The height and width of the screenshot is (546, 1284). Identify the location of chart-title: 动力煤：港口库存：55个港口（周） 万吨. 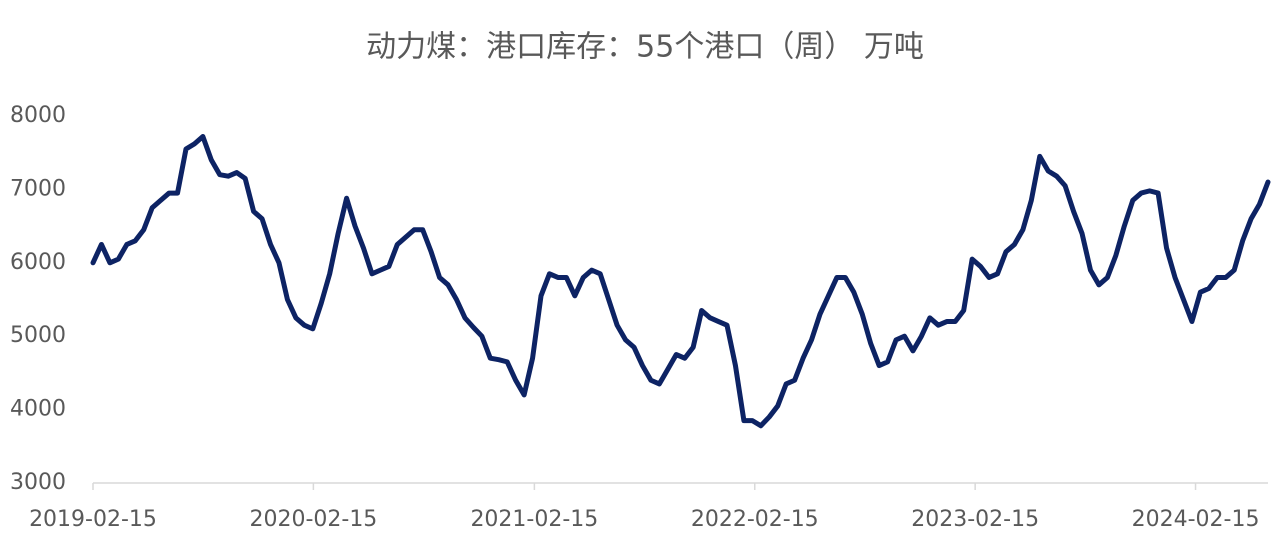
(645, 47).